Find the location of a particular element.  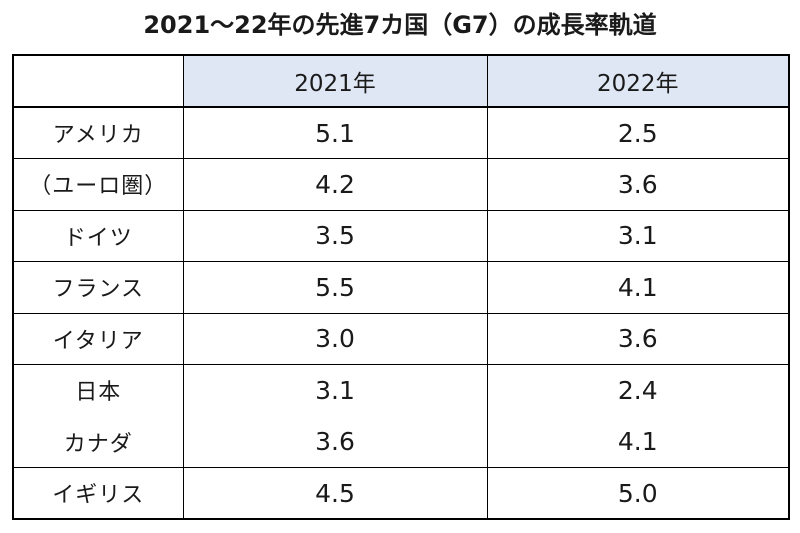

table-title: 2021～22年の先進7カ国（G7）の成長率軌道 is located at coordinates (400, 25).